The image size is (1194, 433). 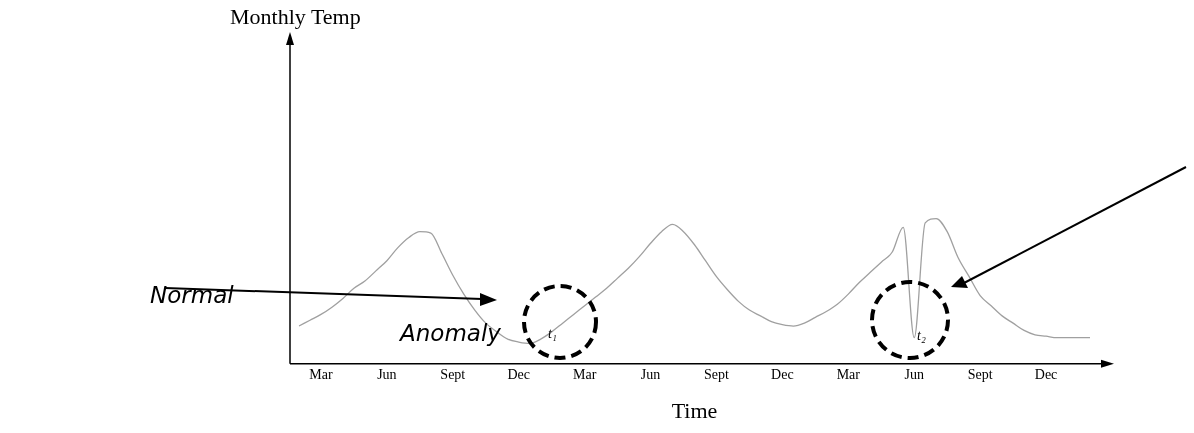 What do you see at coordinates (921, 335) in the screenshot?
I see `annotation: t₂` at bounding box center [921, 335].